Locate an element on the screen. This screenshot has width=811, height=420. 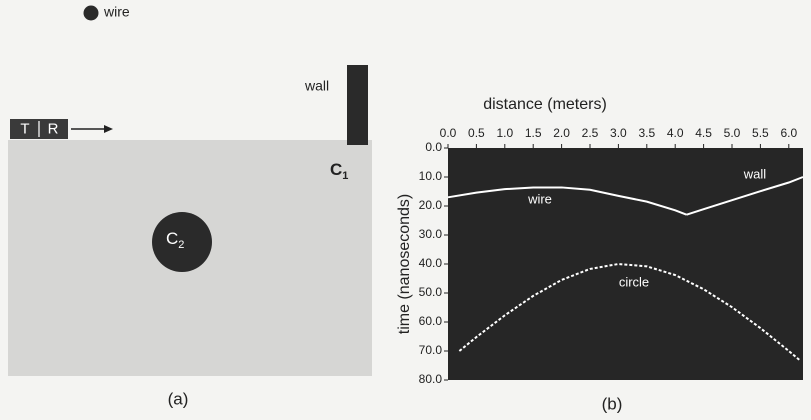
x-tick-label: 6.0 is located at coordinates (788, 133).